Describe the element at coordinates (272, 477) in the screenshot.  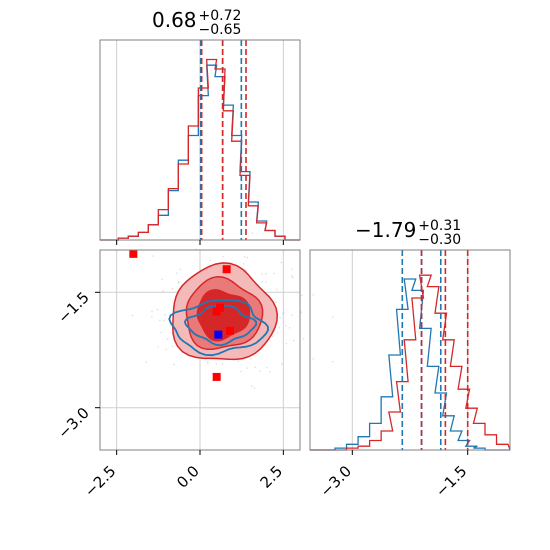
I see `scatter-x-tick-label: 2.5` at that location.